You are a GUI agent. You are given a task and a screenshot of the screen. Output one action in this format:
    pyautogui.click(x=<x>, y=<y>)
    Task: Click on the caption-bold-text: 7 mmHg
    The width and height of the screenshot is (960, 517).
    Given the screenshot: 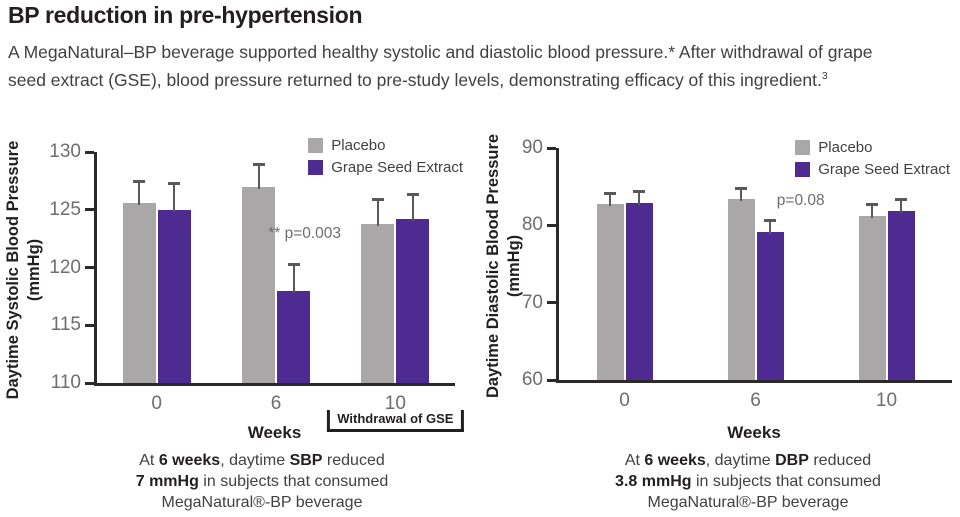 What is the action you would take?
    pyautogui.click(x=167, y=481)
    